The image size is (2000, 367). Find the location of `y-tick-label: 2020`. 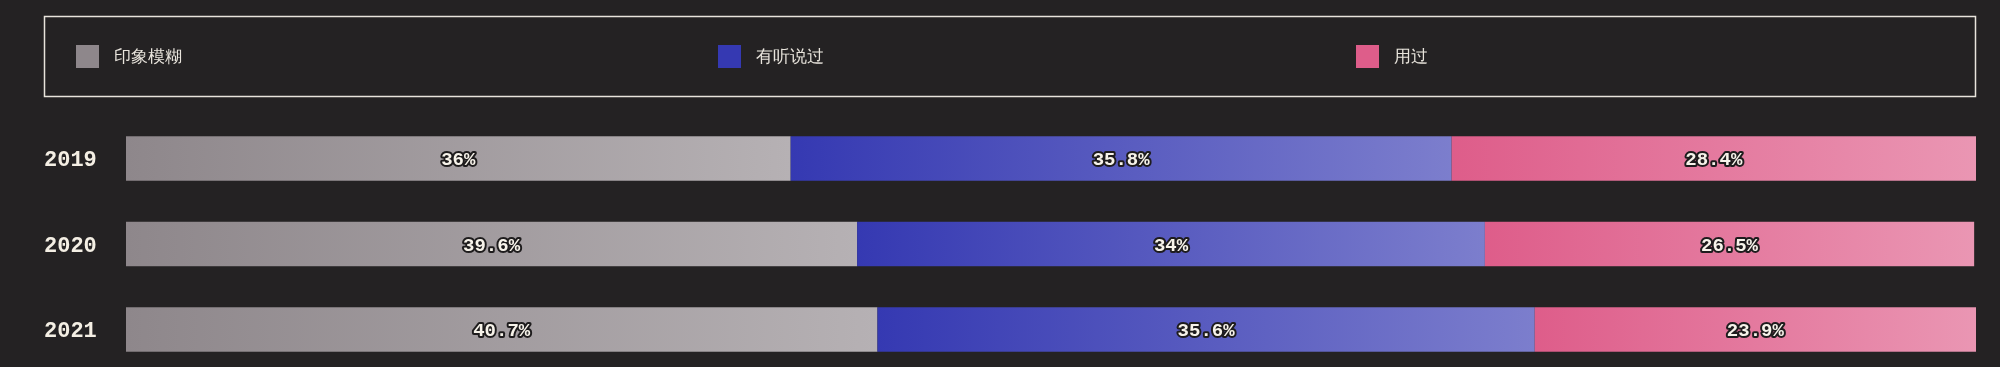

y-tick-label: 2020 is located at coordinates (70, 246).